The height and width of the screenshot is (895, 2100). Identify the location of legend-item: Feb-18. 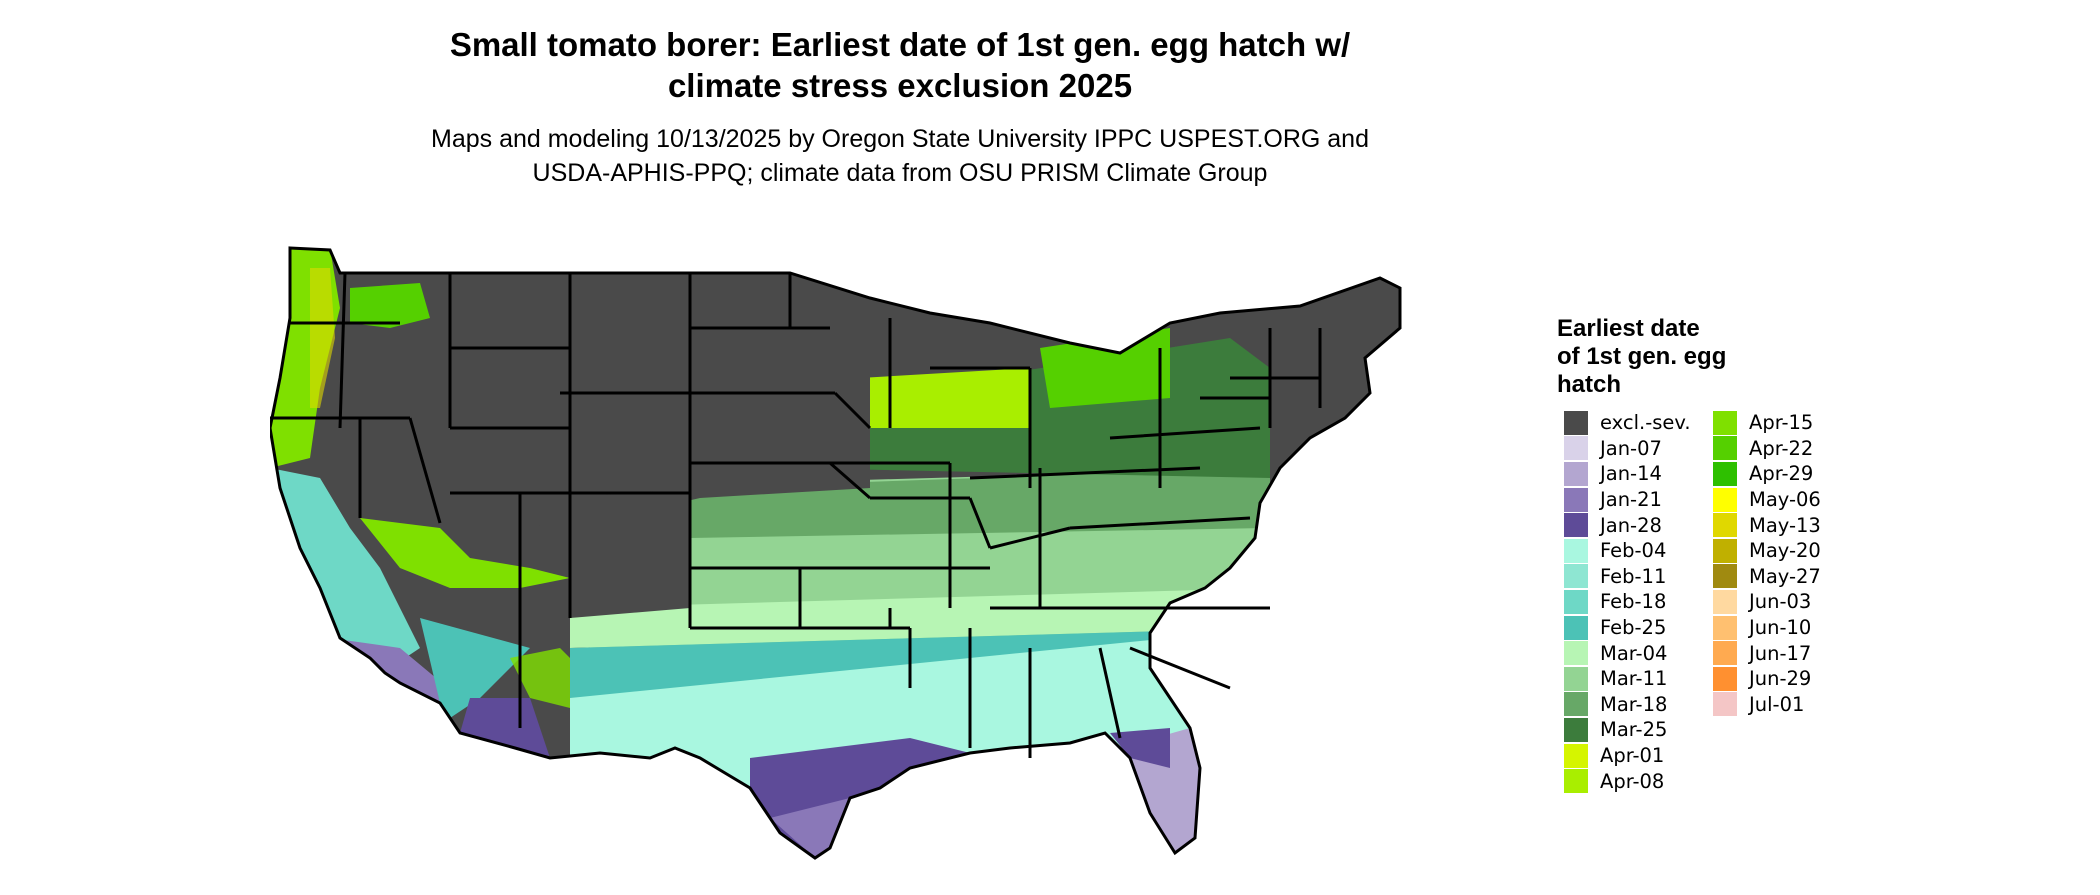
(1627, 602).